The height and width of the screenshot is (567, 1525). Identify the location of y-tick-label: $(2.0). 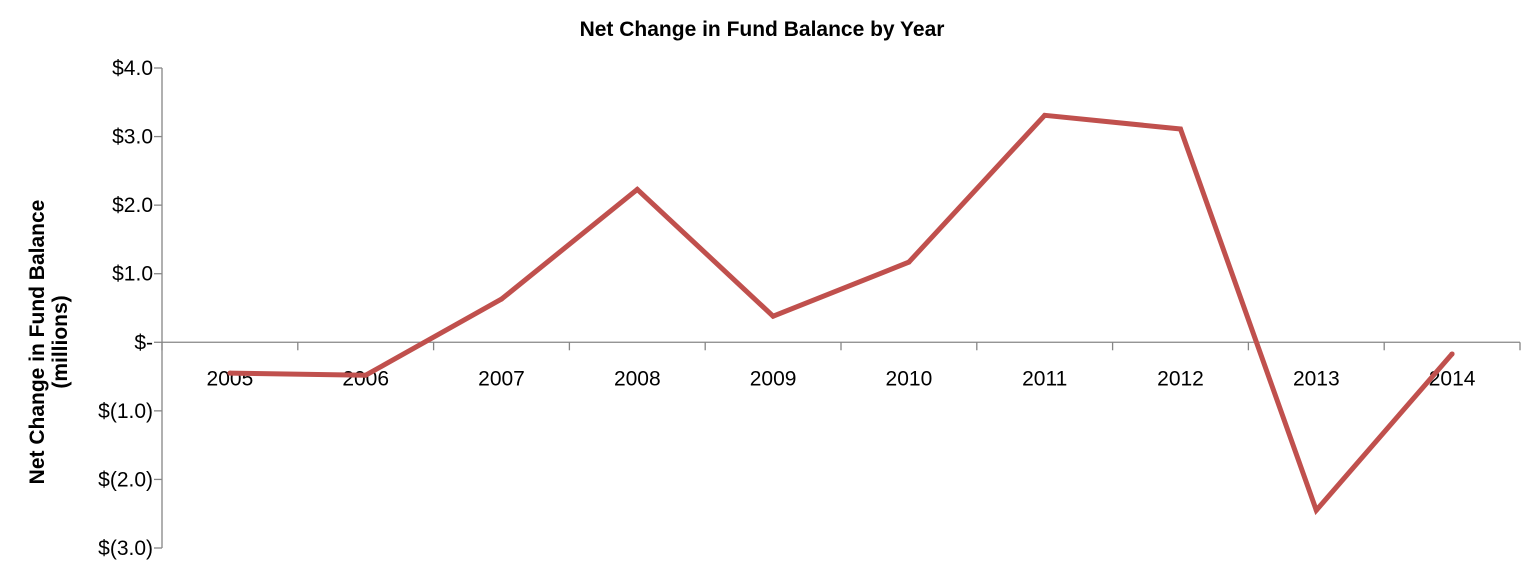
(125, 479).